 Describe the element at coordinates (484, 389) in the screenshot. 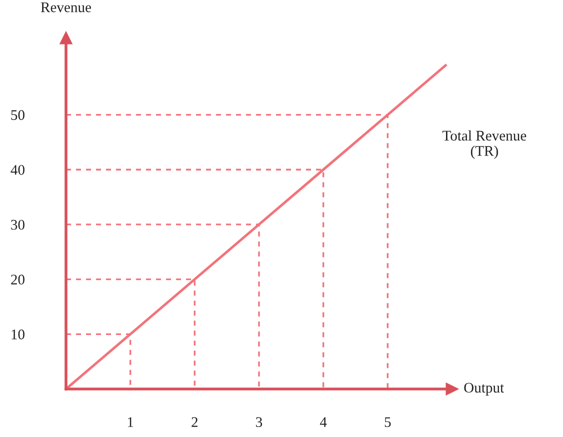

I see `x-axis-title: Output` at that location.